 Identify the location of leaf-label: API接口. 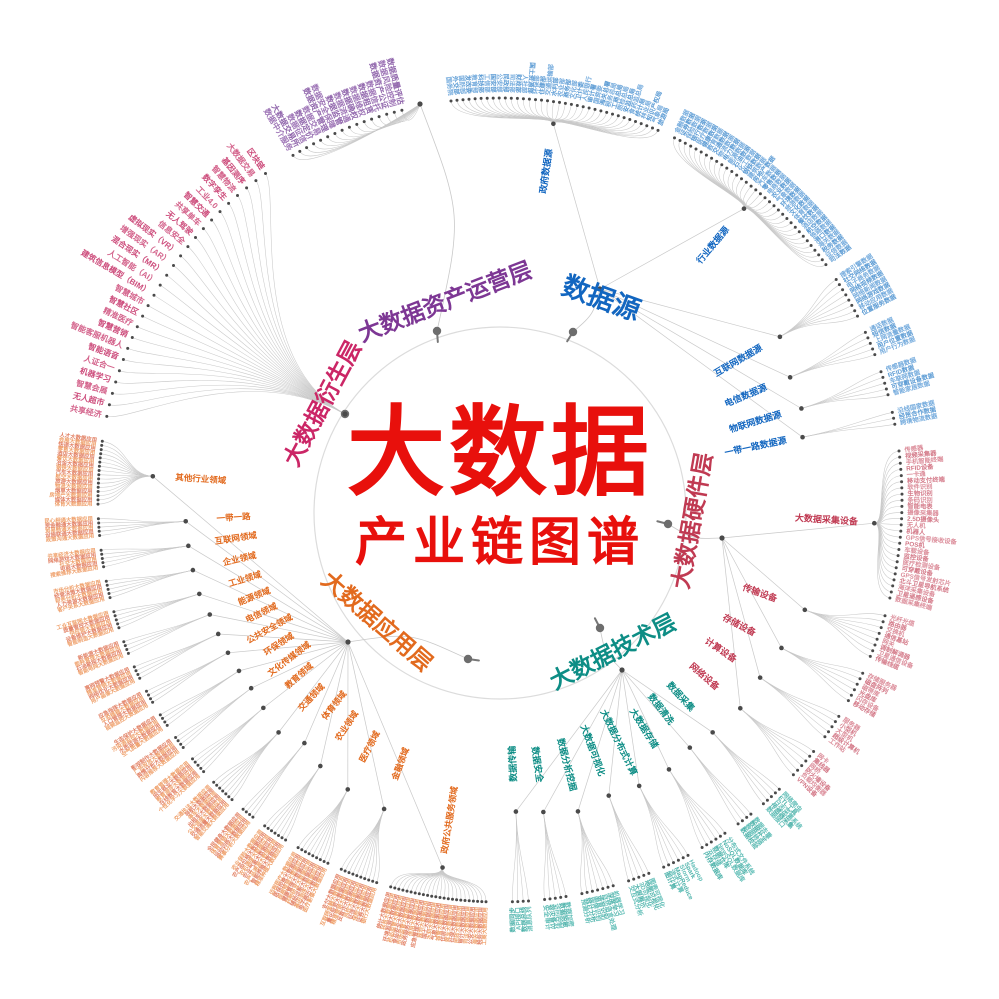
(518, 918).